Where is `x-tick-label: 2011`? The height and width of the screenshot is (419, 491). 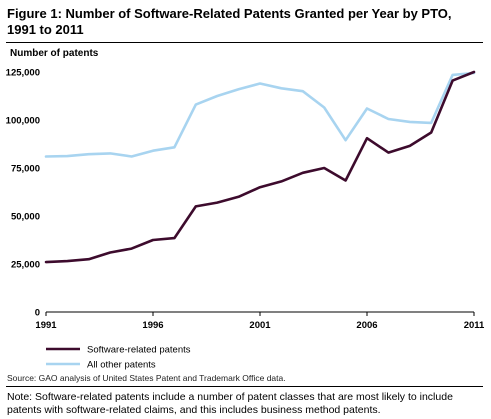 x-tick-label: 2011 is located at coordinates (474, 325).